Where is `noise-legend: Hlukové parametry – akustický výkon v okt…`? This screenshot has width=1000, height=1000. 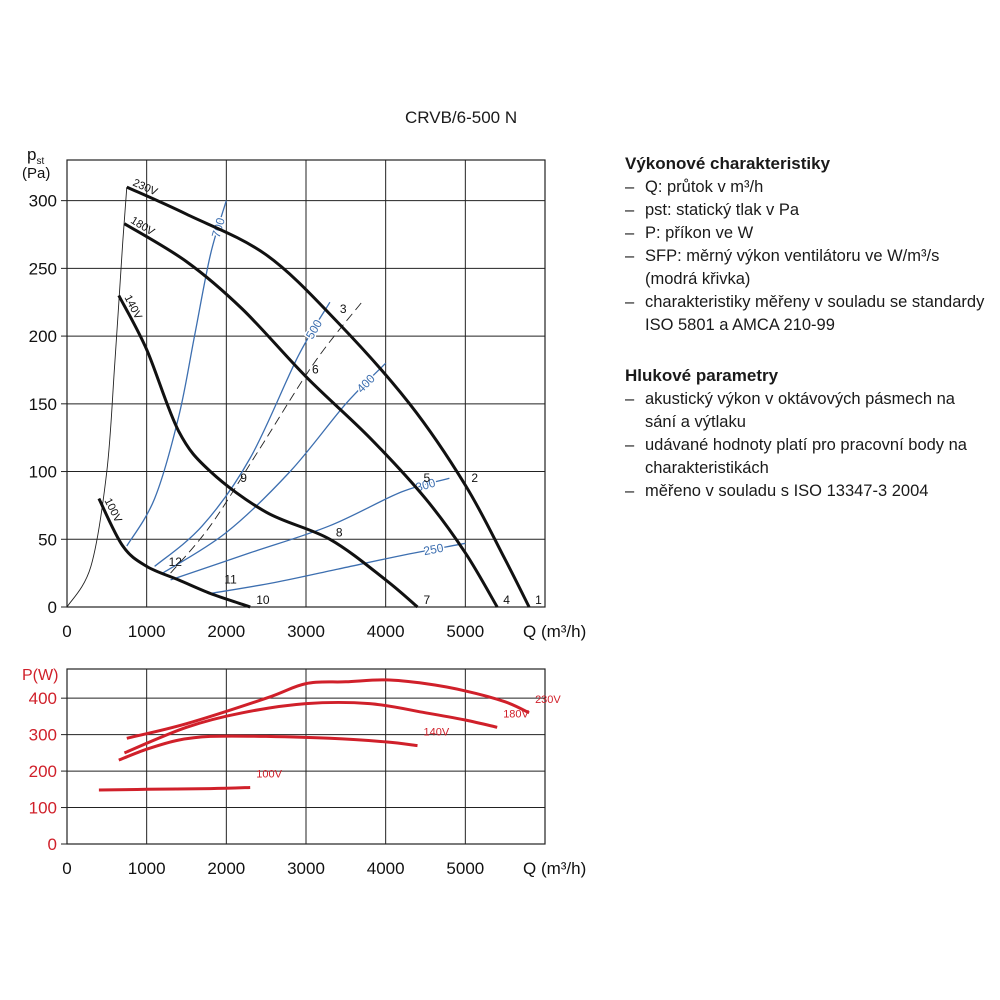
noise-legend: Hlukové parametry – akustický výkon v okt… is located at coordinates (805, 433).